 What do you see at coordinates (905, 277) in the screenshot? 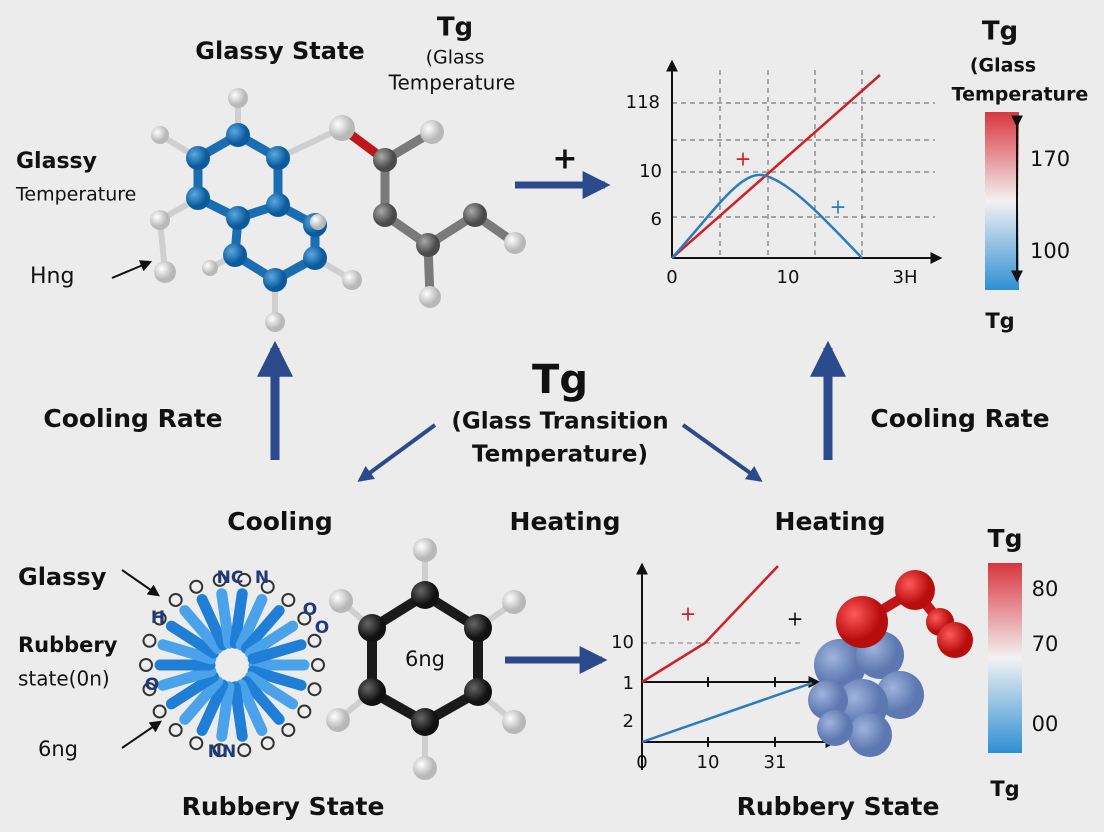
I see `x-tick-label: 3H` at bounding box center [905, 277].